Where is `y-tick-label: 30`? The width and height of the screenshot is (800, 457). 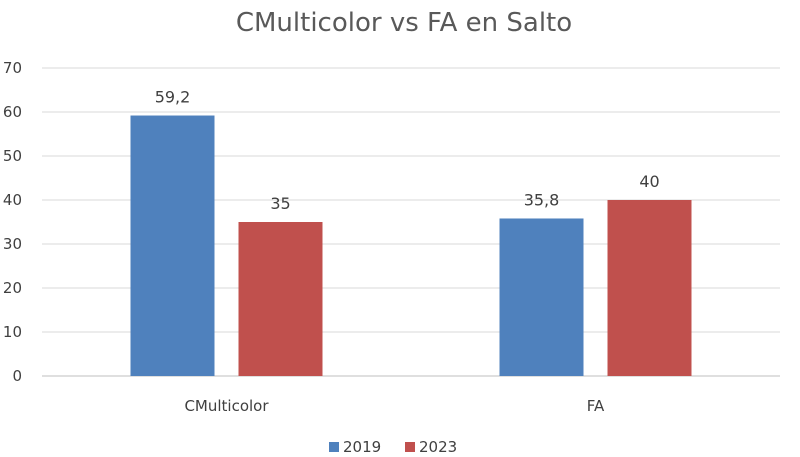 y-tick-label: 30 is located at coordinates (12, 244).